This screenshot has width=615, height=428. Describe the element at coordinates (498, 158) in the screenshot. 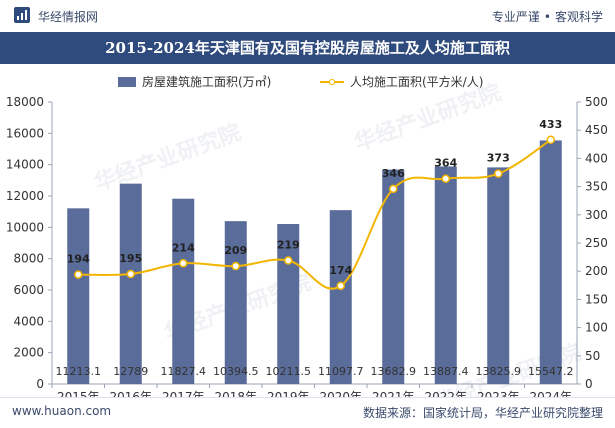

I see `line-value-label: 373` at that location.